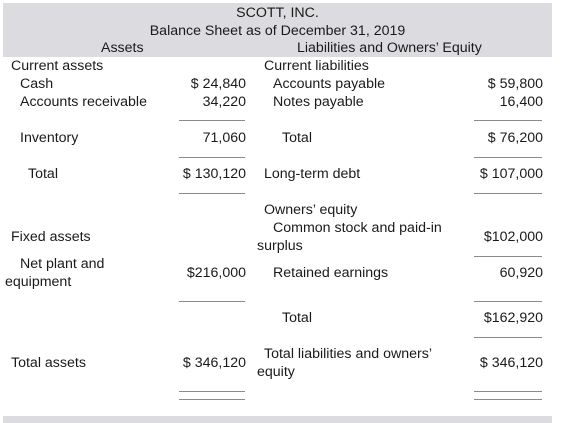  Describe the element at coordinates (389, 48) in the screenshot. I see `liabilities-heading: Liabilities and Owners’ Equity` at that location.